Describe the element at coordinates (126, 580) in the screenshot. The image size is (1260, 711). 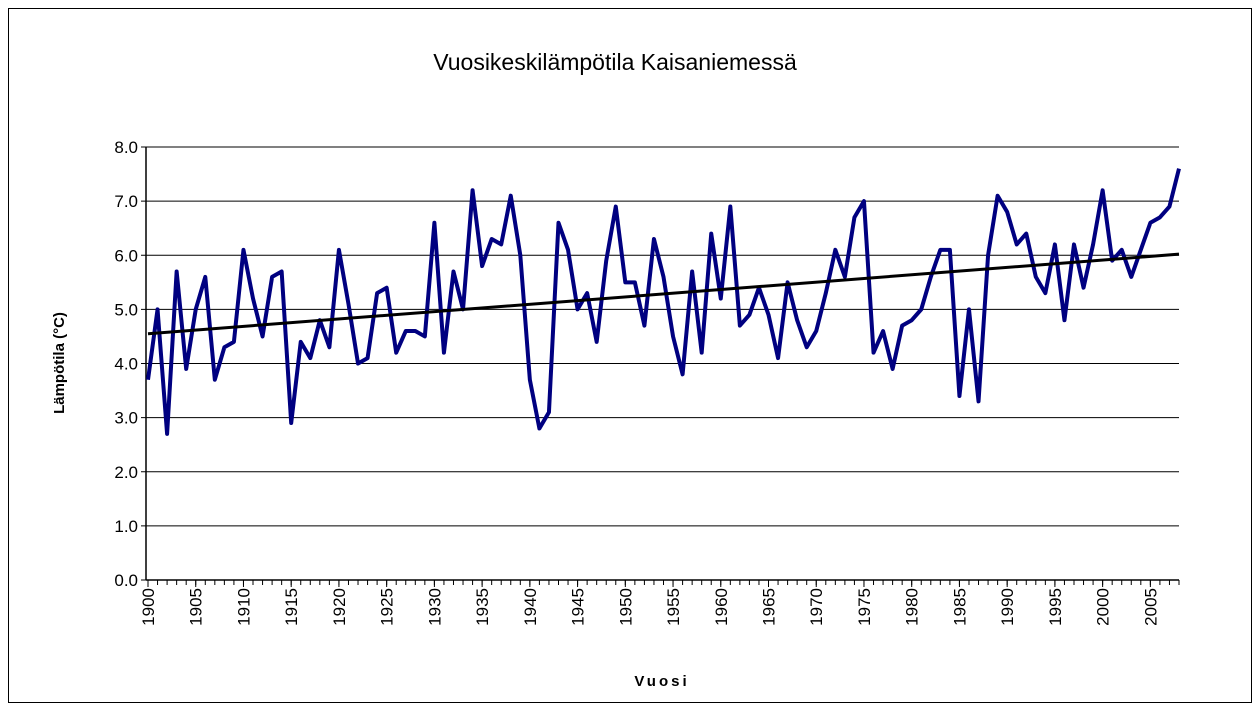
I see `y-tick-label: 0.0` at that location.